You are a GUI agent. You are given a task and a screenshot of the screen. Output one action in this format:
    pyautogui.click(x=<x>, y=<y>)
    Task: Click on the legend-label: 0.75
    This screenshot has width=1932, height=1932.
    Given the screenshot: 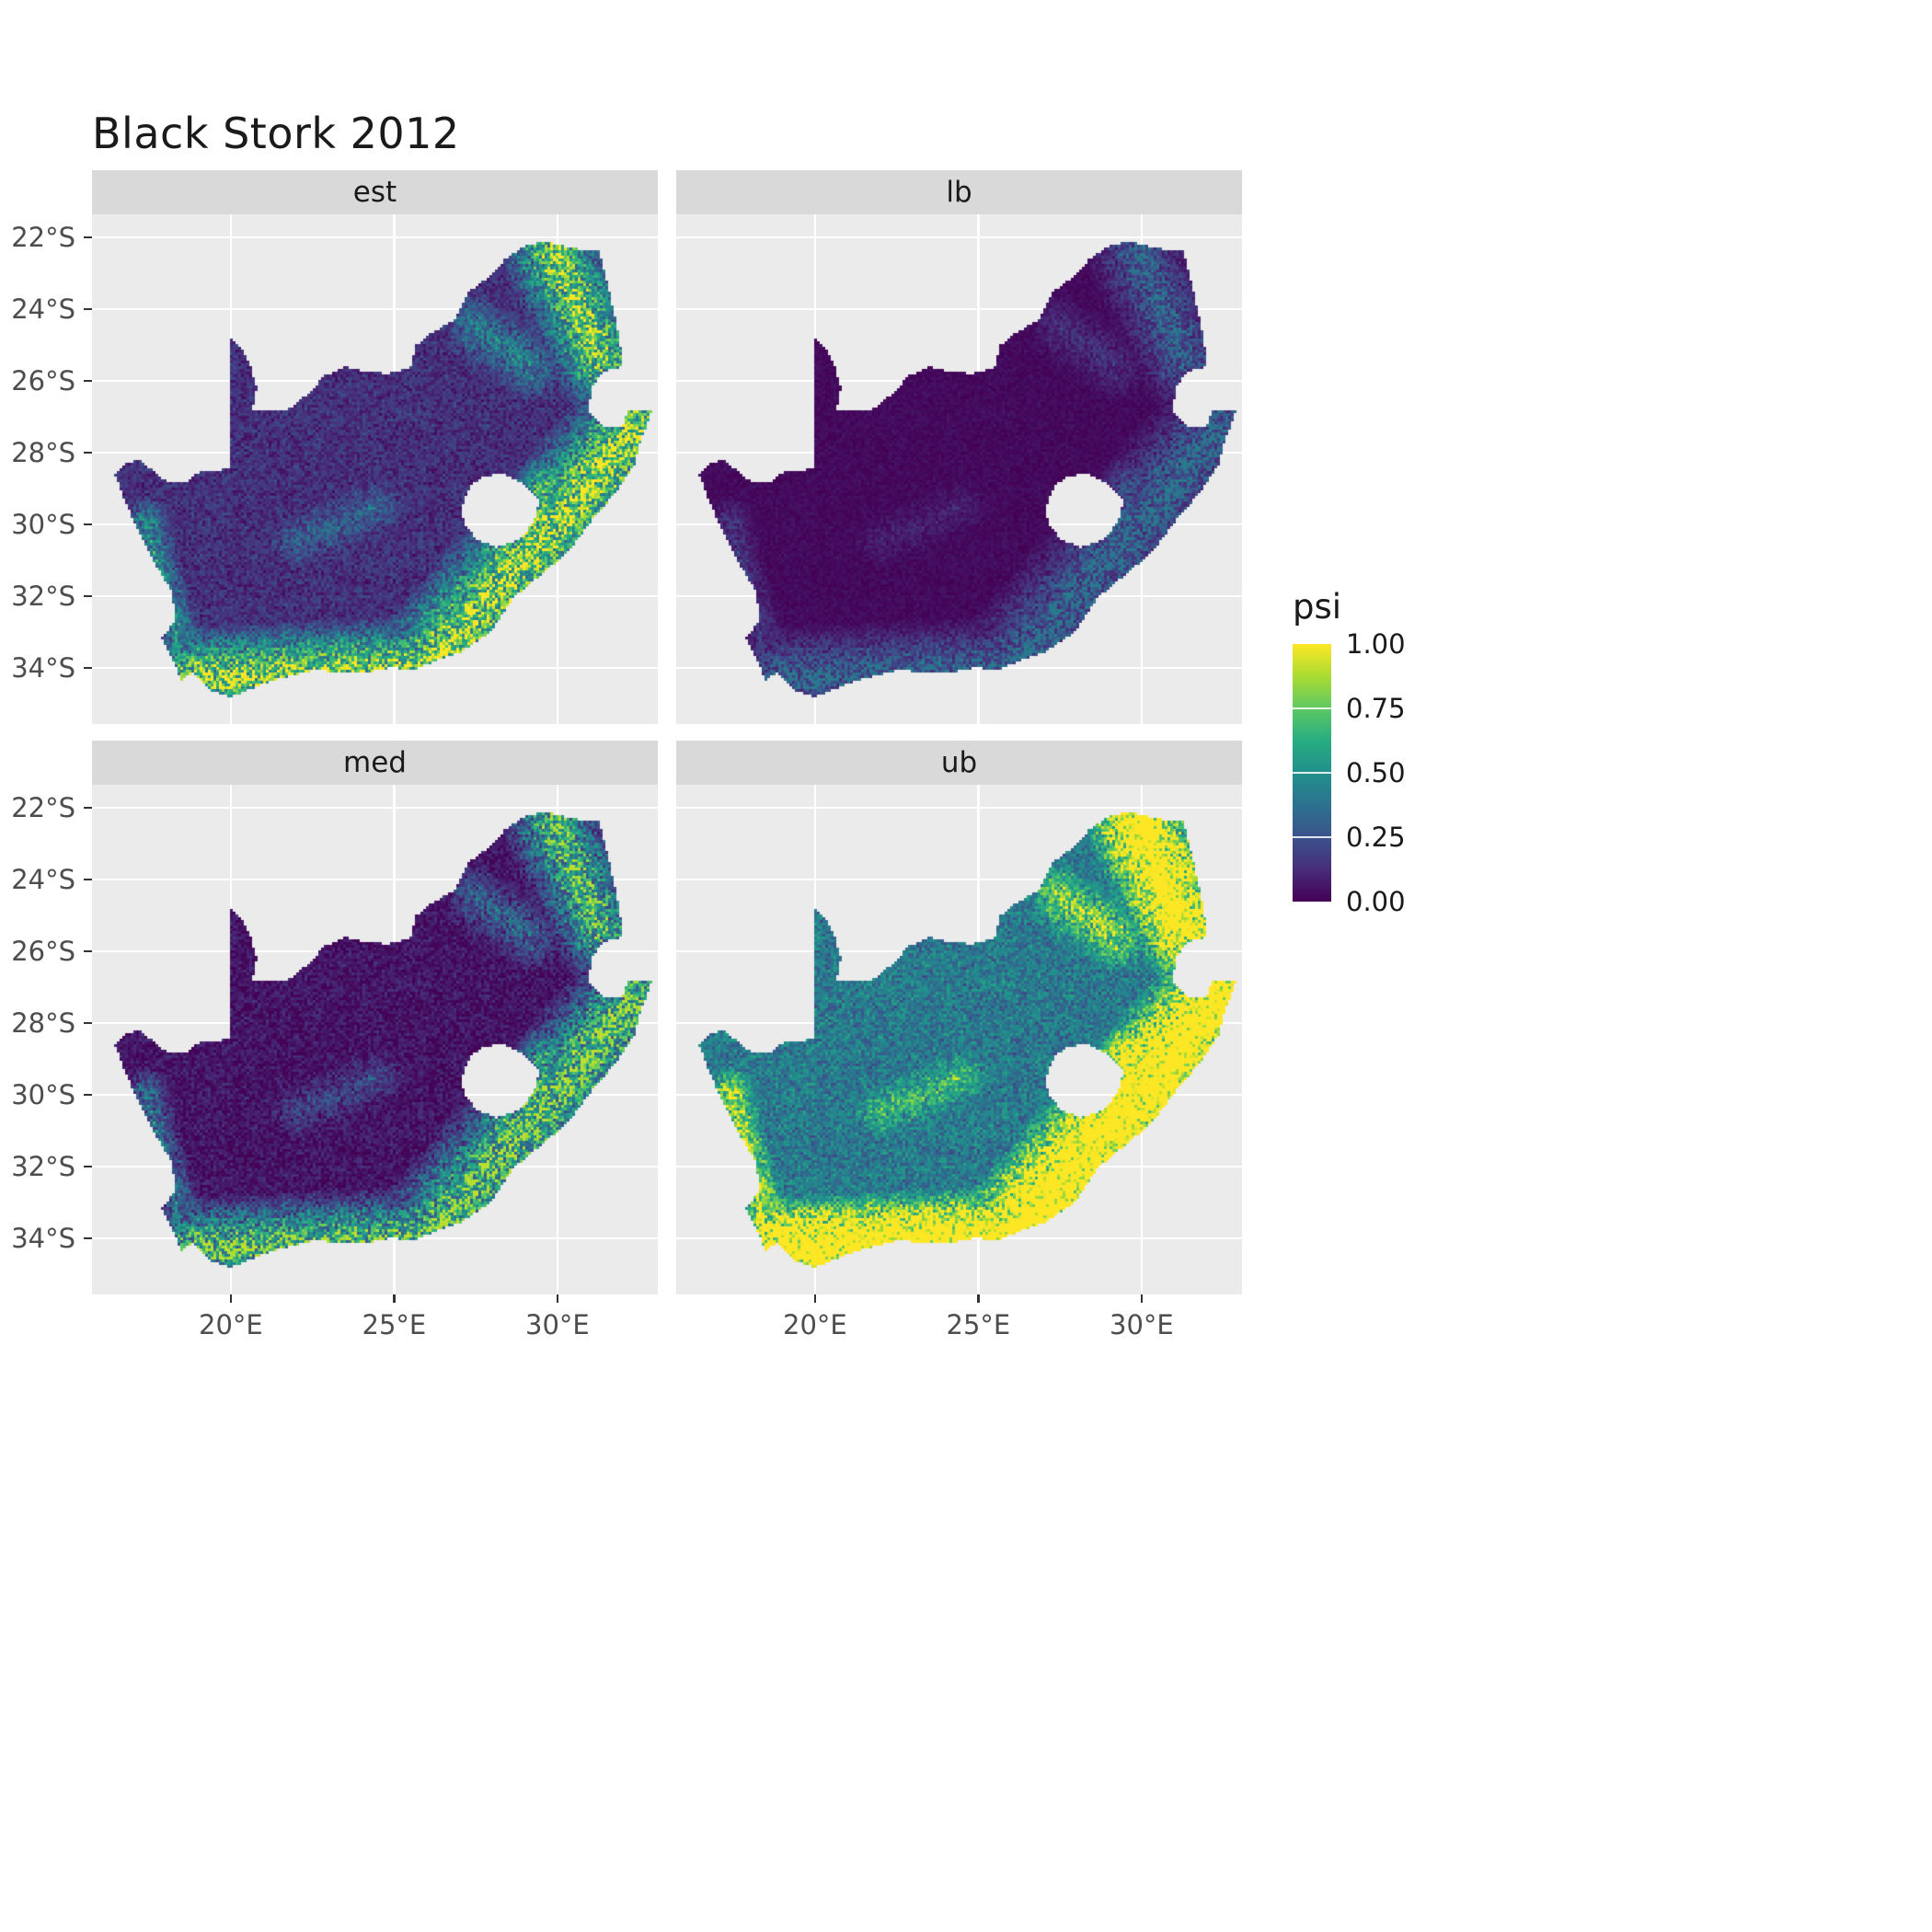 What is the action you would take?
    pyautogui.click(x=1376, y=708)
    